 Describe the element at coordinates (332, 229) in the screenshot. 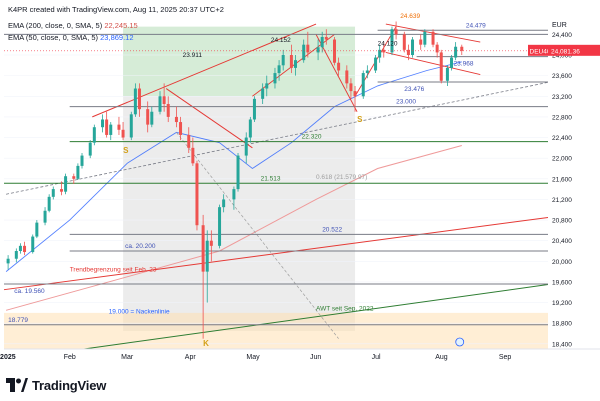

I see `level-label: 20.522` at that location.